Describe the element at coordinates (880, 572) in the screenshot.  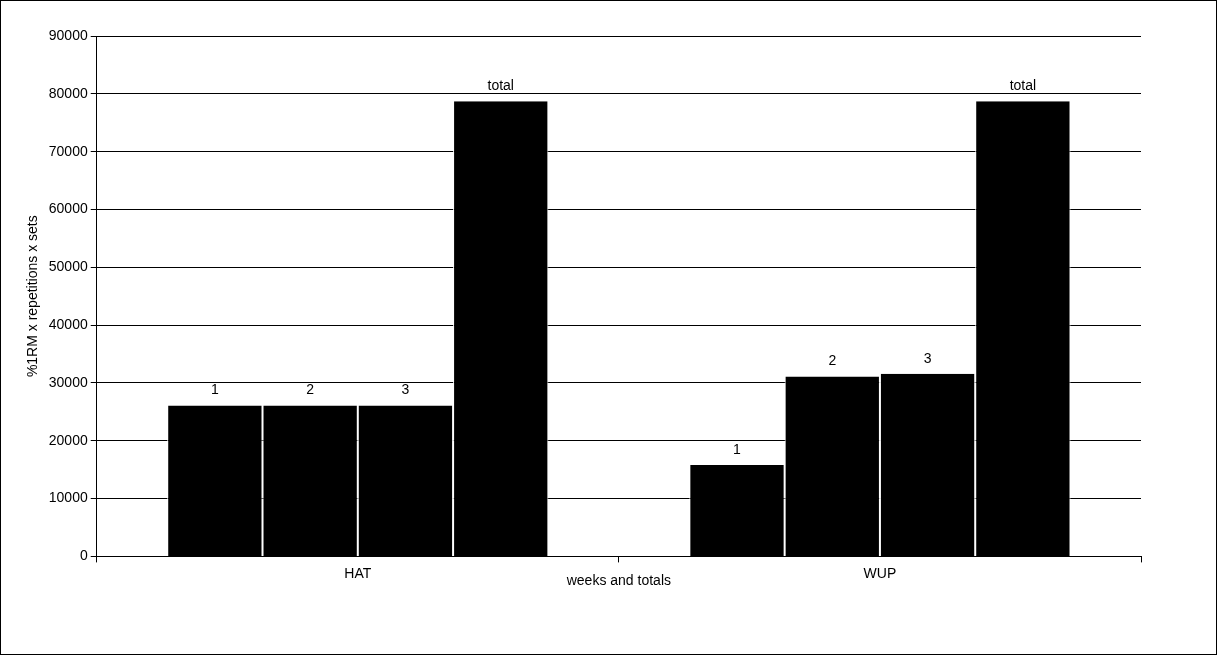
I see `x-tick-label: WUP` at that location.